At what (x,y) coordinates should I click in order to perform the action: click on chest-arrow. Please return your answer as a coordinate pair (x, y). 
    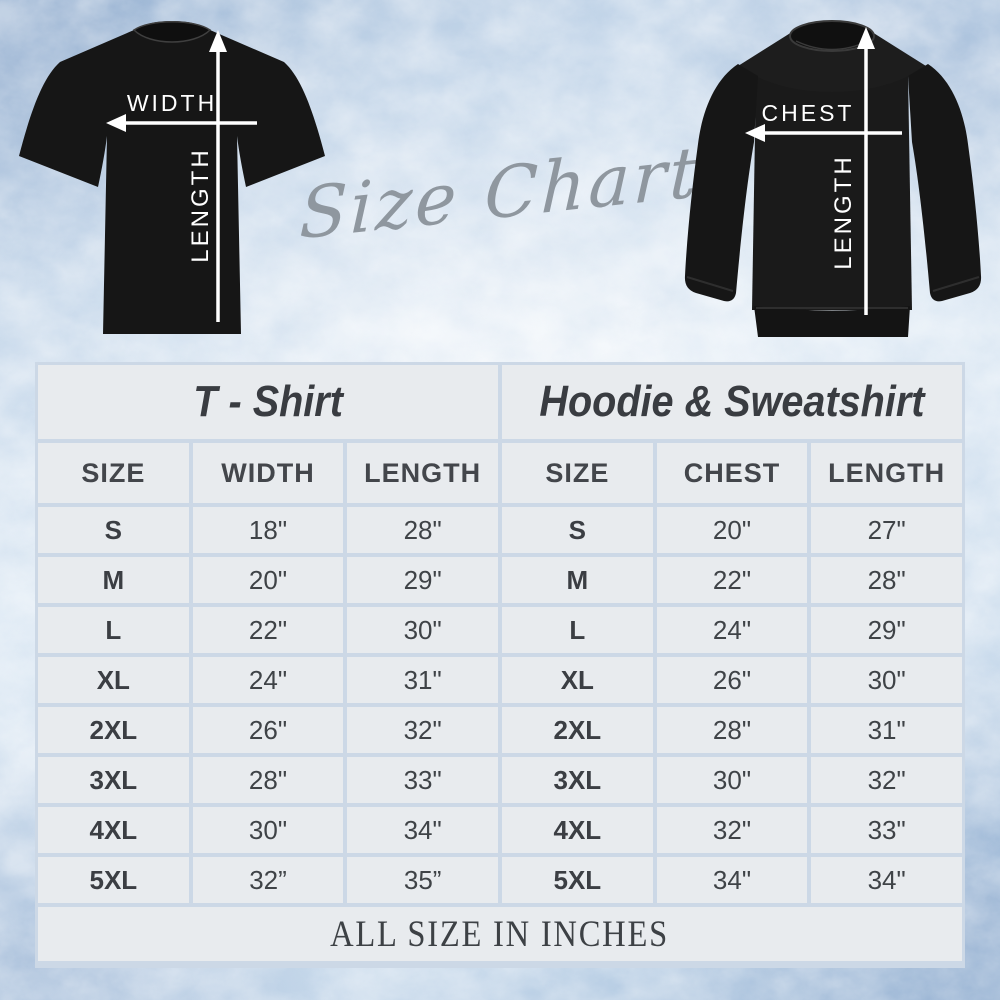
    Looking at the image, I should click on (823, 133).